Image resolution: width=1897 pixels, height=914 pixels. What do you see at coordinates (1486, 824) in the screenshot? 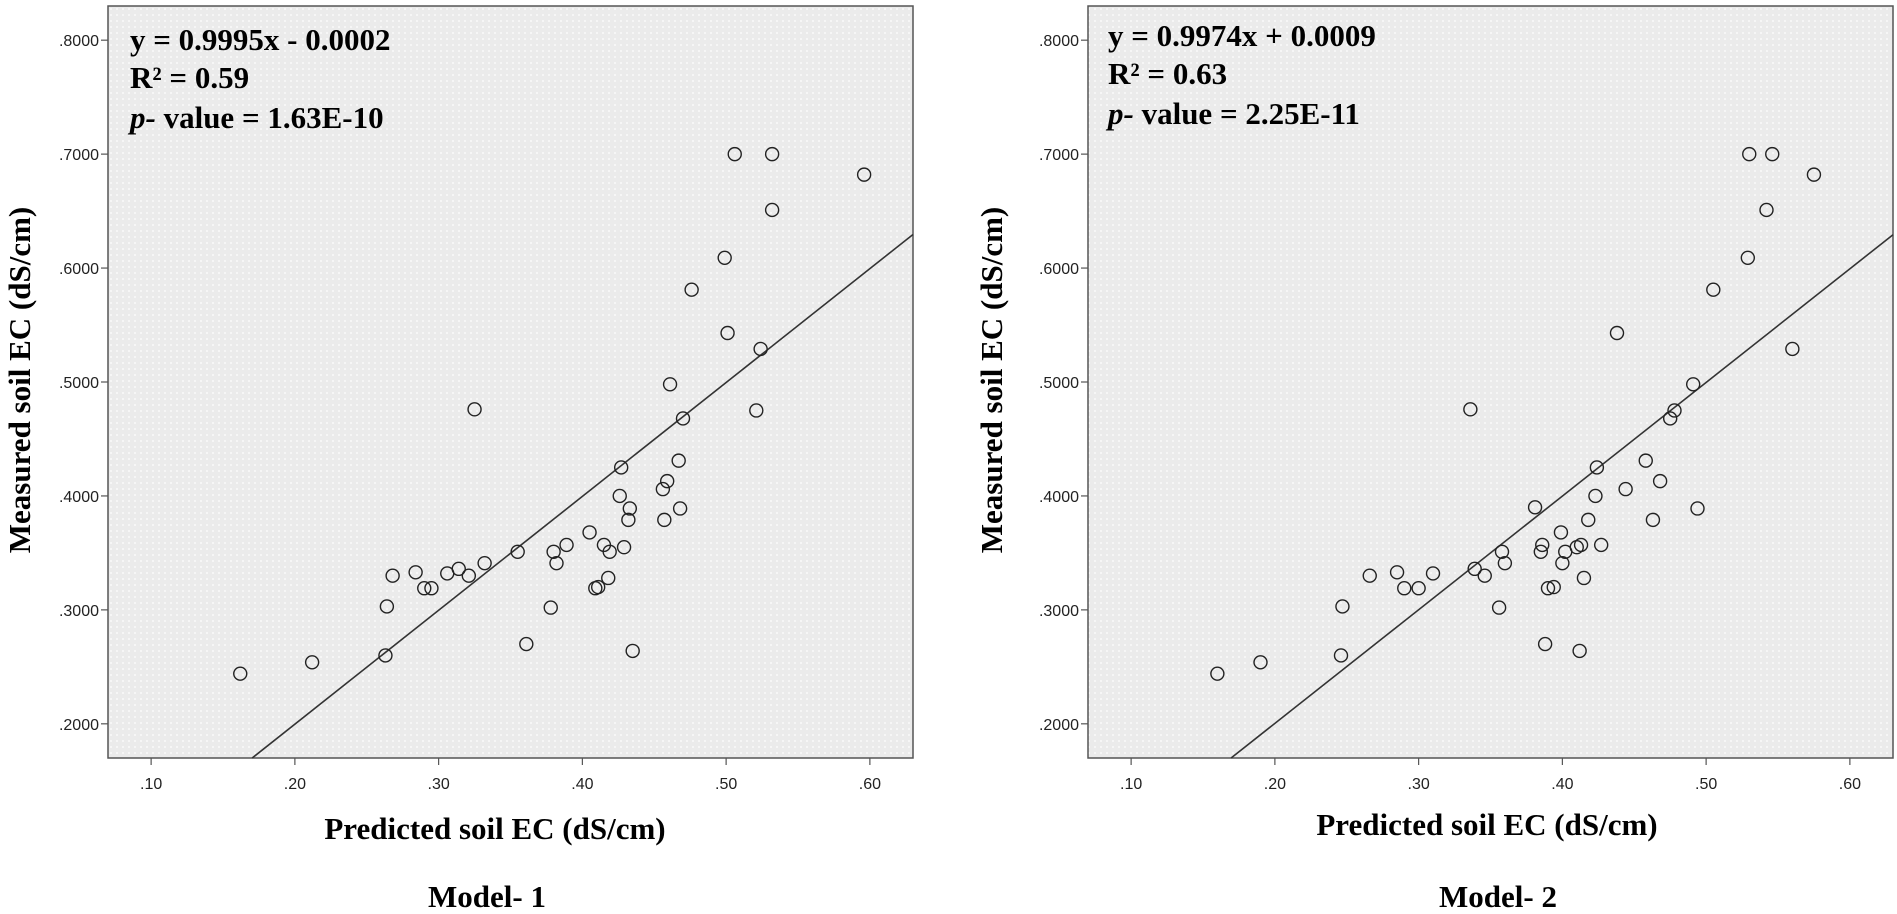
I see `x-axis-label: Predicted soil EC (dS/cm)` at bounding box center [1486, 824].